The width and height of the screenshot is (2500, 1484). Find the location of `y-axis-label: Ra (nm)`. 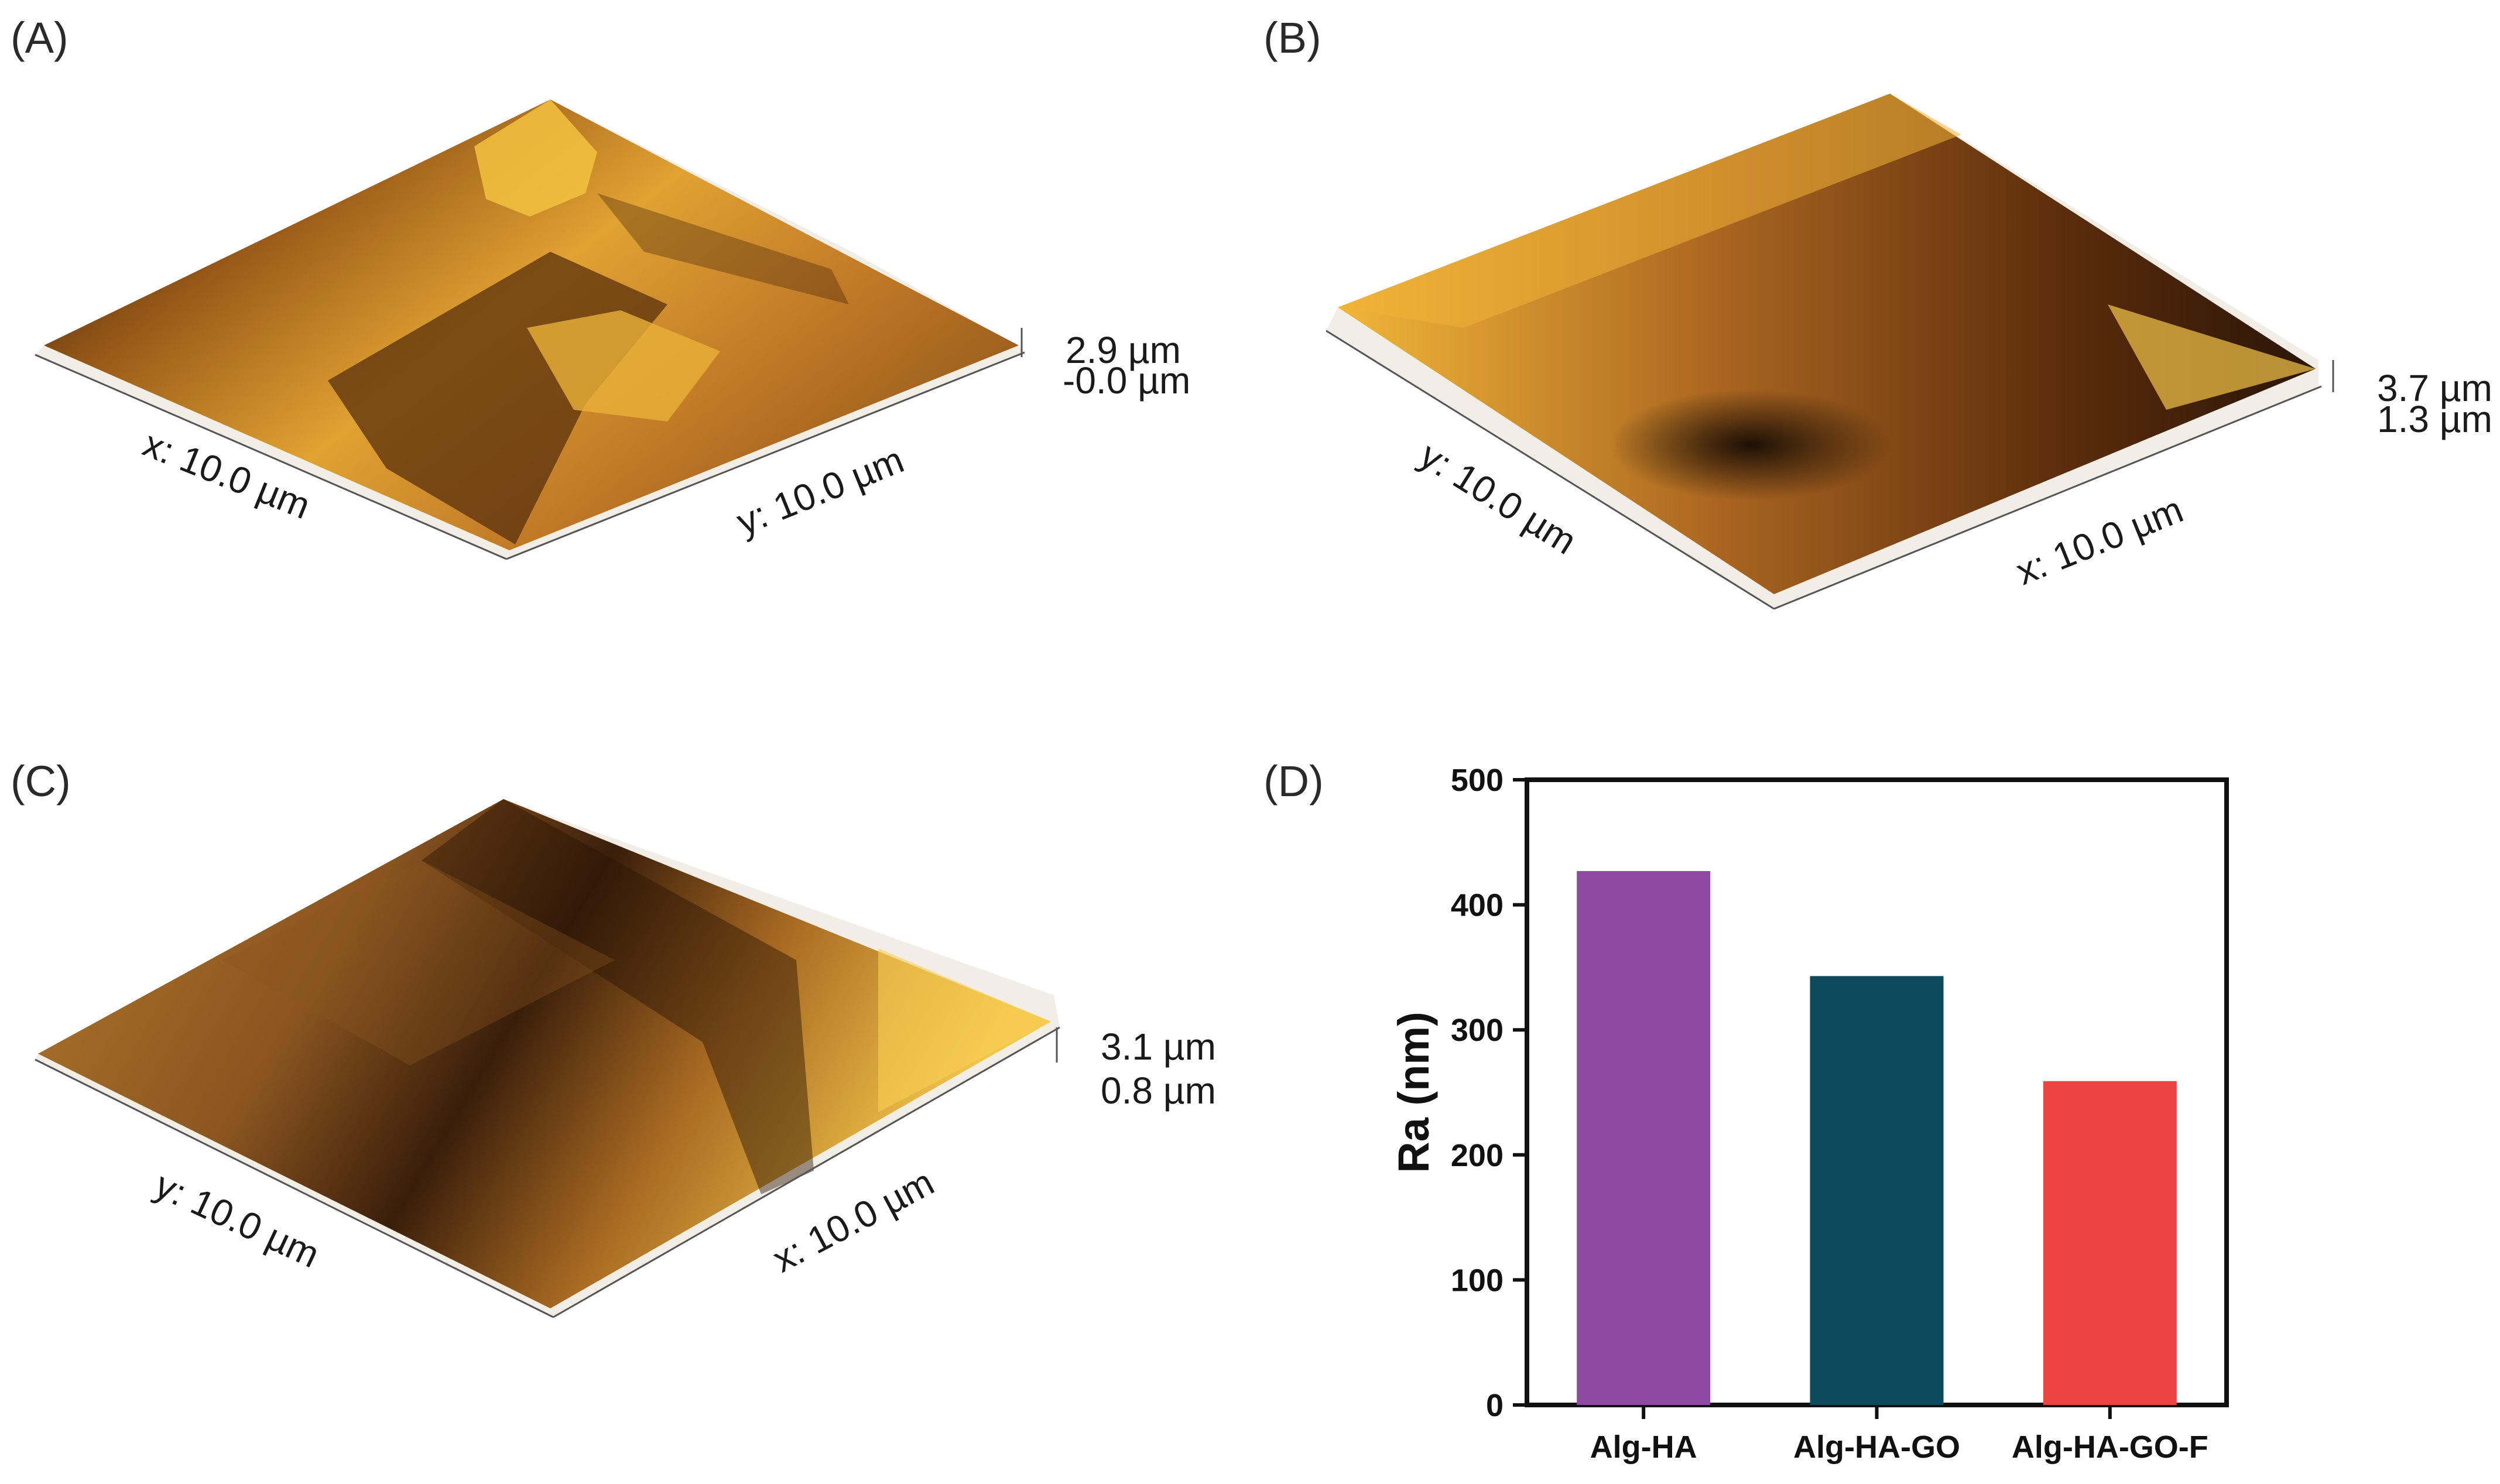

y-axis-label: Ra (nm) is located at coordinates (1413, 1092).